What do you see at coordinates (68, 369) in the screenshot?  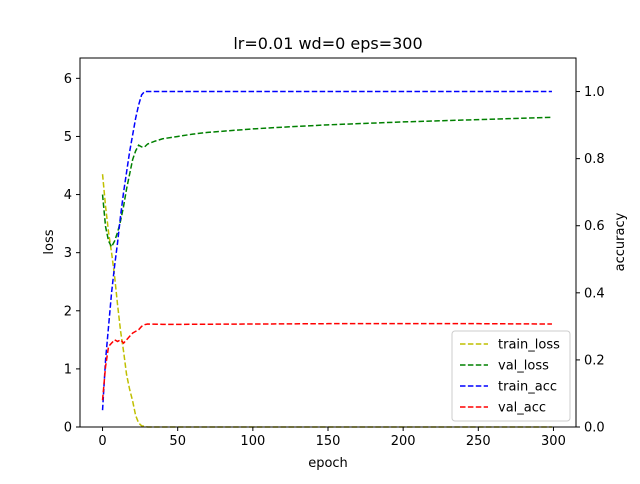 I see `y-tick-label: 1` at bounding box center [68, 369].